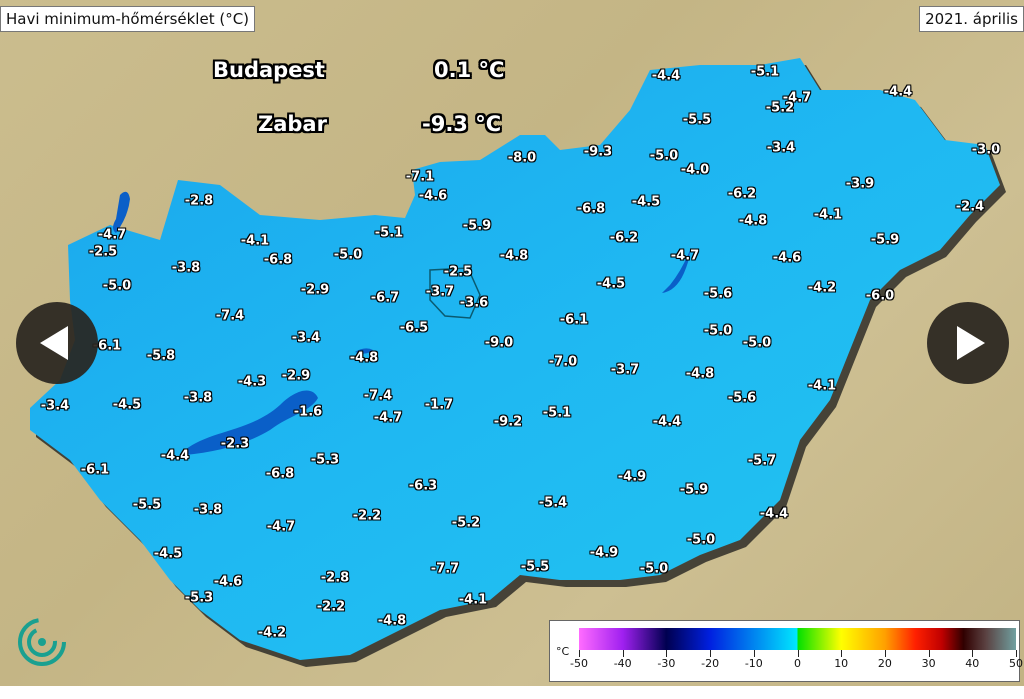 This screenshot has height=699, width=1024. Describe the element at coordinates (579, 663) in the screenshot. I see `legend-tick-label: -50` at that location.